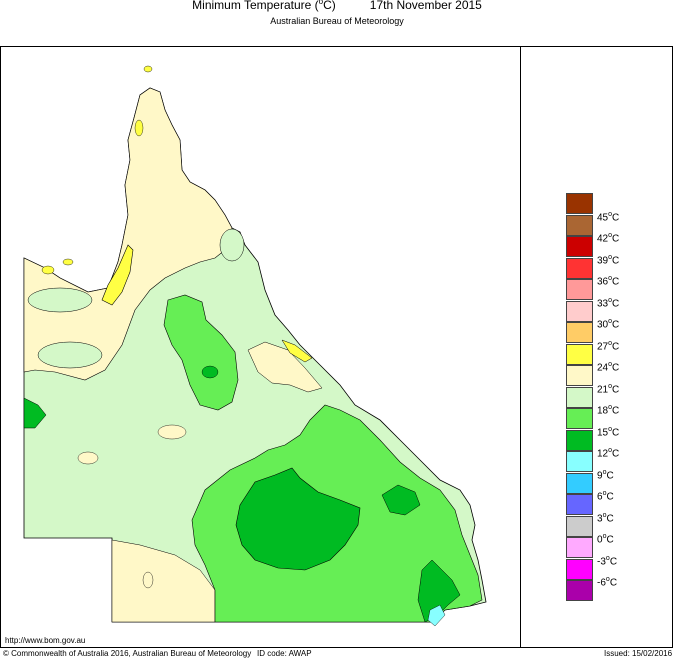  I want to click on zone-12-15-central-dot, so click(210, 372).